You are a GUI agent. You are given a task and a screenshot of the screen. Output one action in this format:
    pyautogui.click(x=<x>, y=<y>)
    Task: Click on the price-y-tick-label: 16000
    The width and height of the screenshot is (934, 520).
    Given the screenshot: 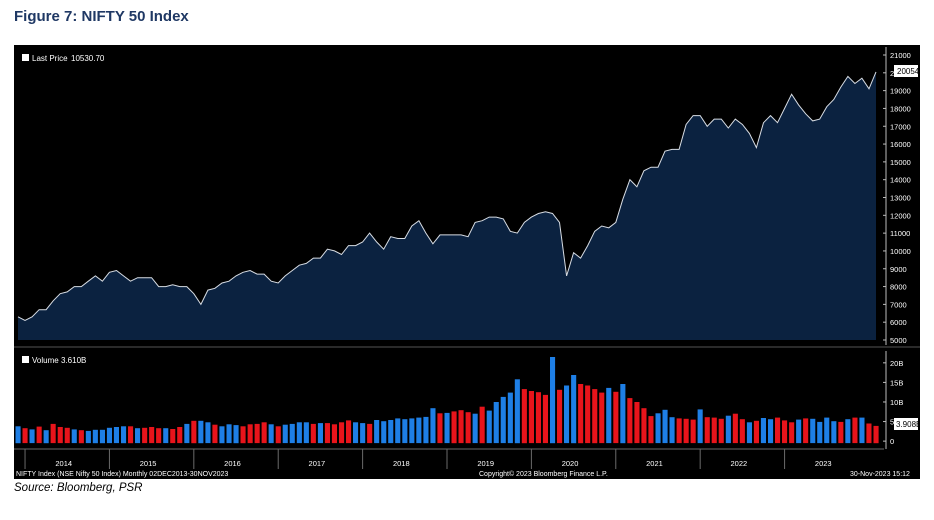 What is the action you would take?
    pyautogui.click(x=900, y=144)
    